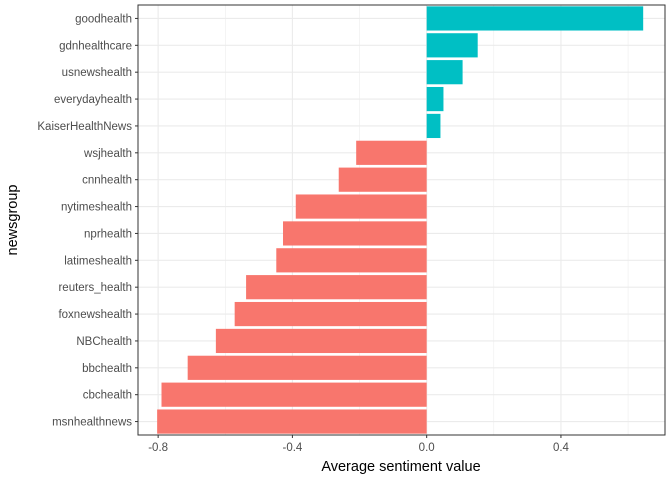 The image size is (672, 480). I want to click on bar-cbchealth, so click(294, 394).